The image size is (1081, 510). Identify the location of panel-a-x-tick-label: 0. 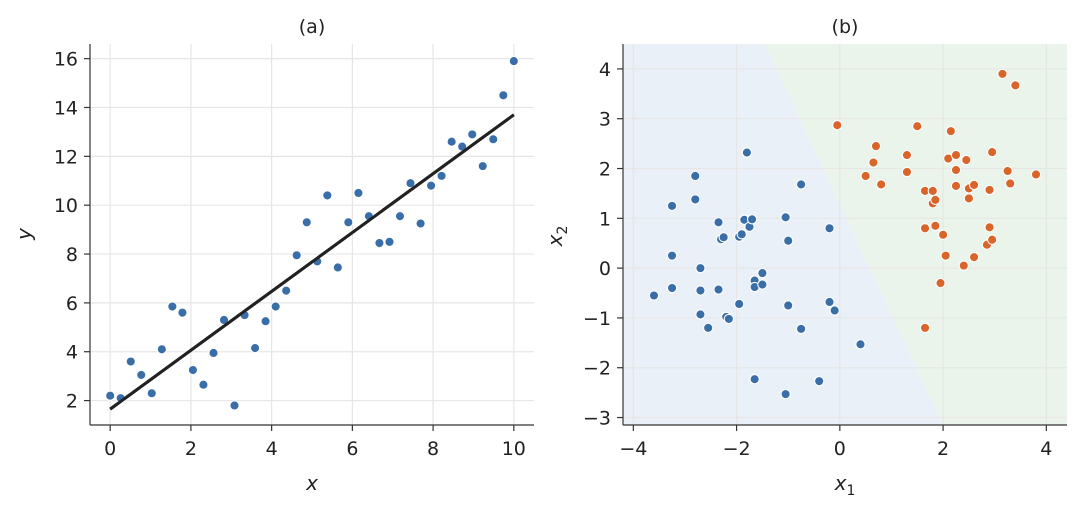
(110, 449).